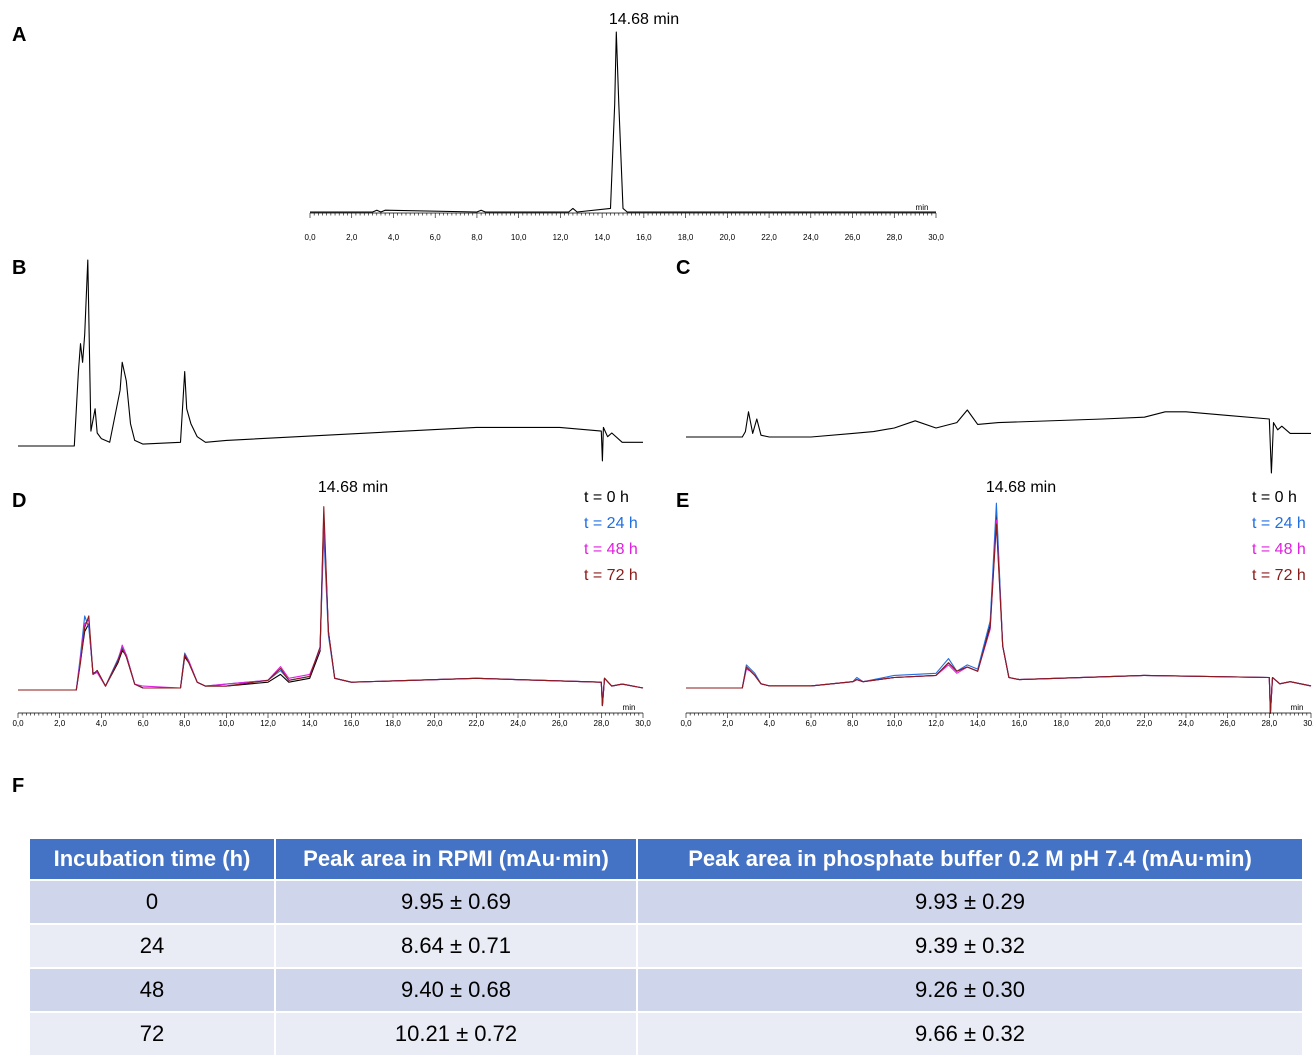  Describe the element at coordinates (19, 501) in the screenshot. I see `panel-letter-d: D` at that location.